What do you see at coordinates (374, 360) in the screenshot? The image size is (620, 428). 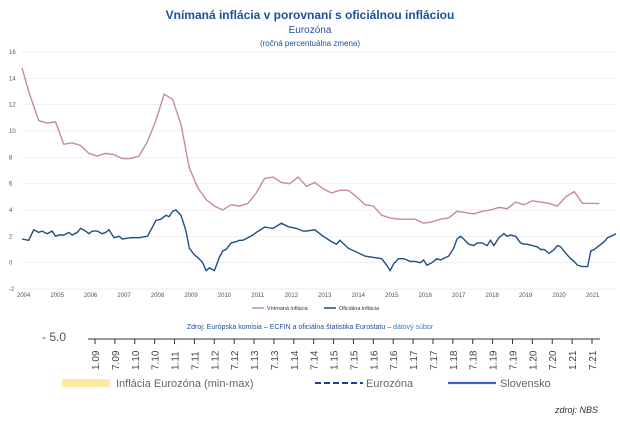 I see `background-x-tick-label: 1.16` at bounding box center [374, 360].